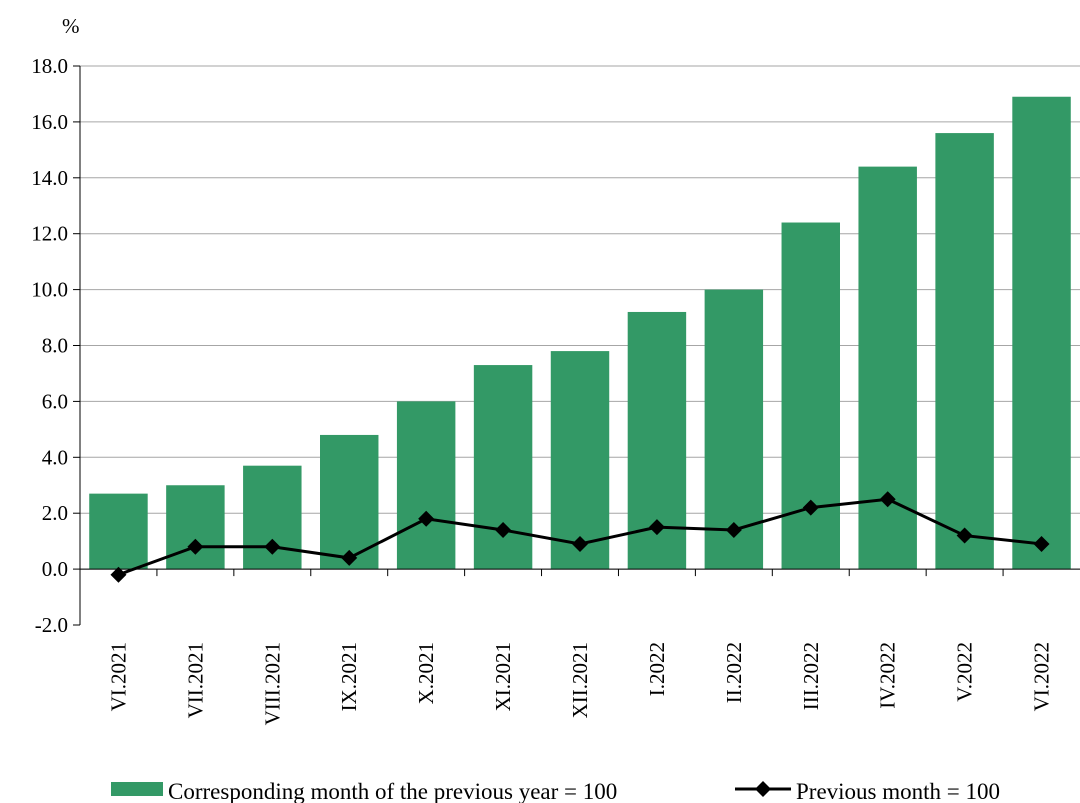 This screenshot has width=1080, height=803. What do you see at coordinates (580, 680) in the screenshot?
I see `x-tick-label: XII.2021` at bounding box center [580, 680].